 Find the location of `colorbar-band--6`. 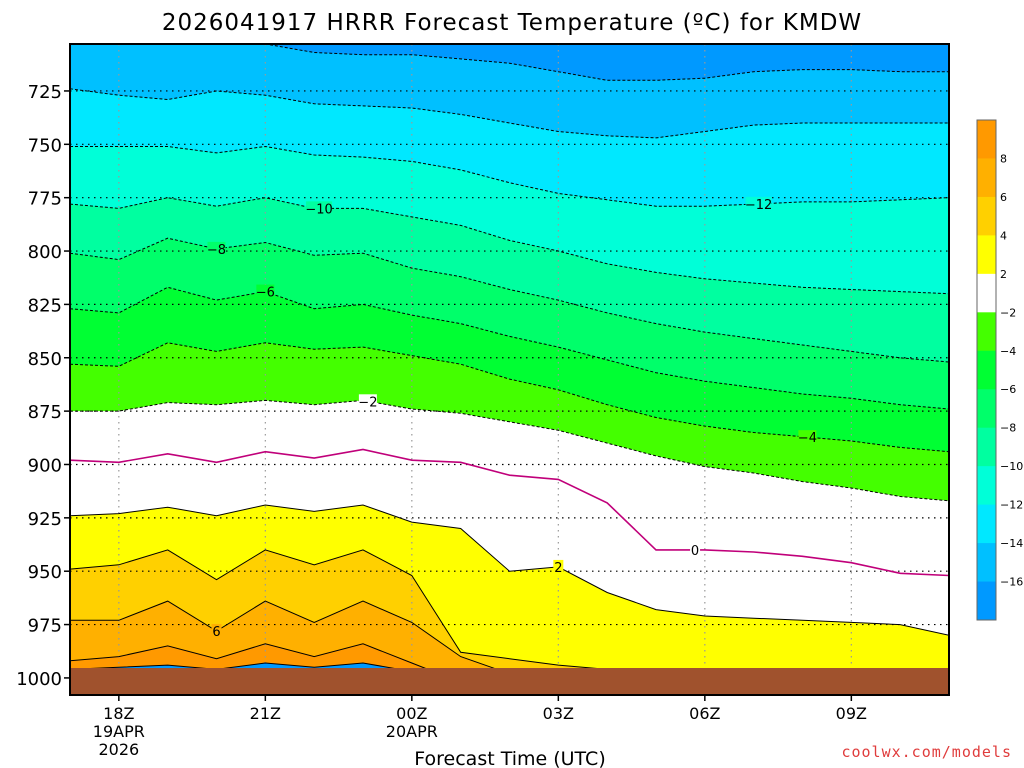

colorbar-band--6 is located at coordinates (986, 370).